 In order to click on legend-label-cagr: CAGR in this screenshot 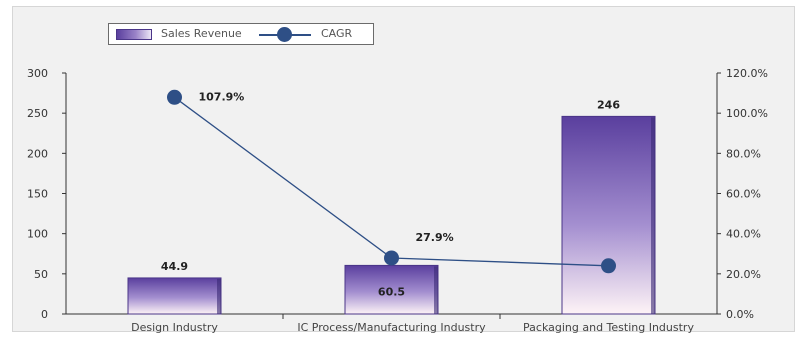, I will do `click(337, 33)`.